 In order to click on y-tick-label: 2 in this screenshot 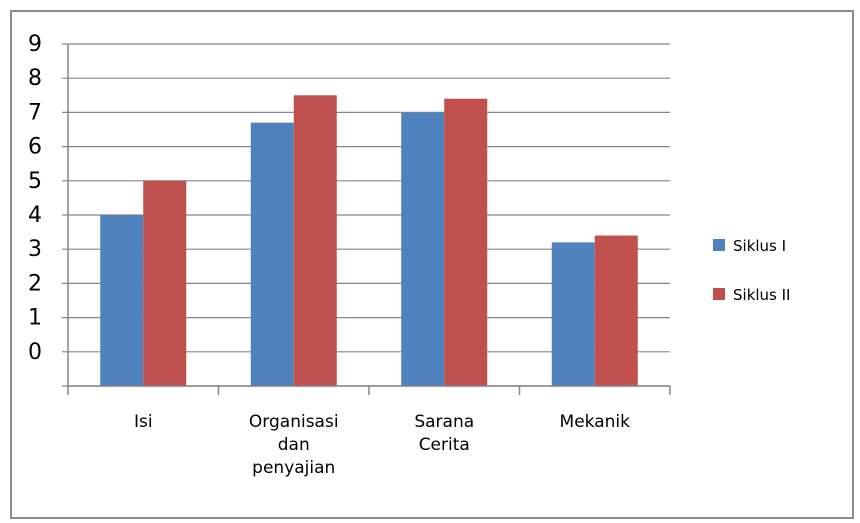, I will do `click(35, 283)`.